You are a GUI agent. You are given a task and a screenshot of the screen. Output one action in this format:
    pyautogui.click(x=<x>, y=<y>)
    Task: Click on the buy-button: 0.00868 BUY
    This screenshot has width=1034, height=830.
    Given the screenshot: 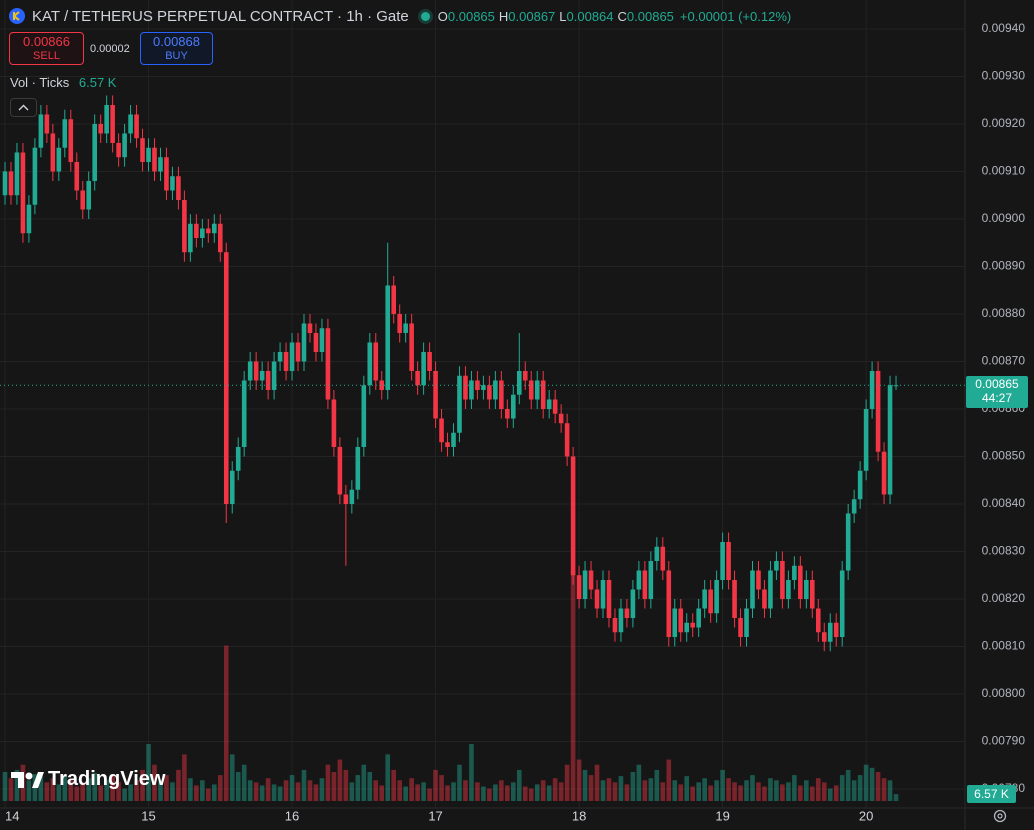 What is the action you would take?
    pyautogui.click(x=176, y=48)
    